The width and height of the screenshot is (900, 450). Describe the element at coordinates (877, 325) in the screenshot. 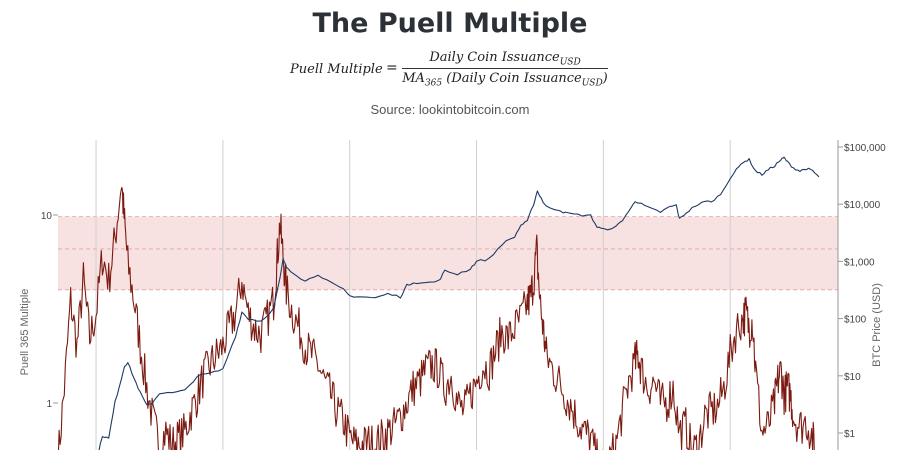

I see `right-axis-title: BTC Price (USD)` at that location.